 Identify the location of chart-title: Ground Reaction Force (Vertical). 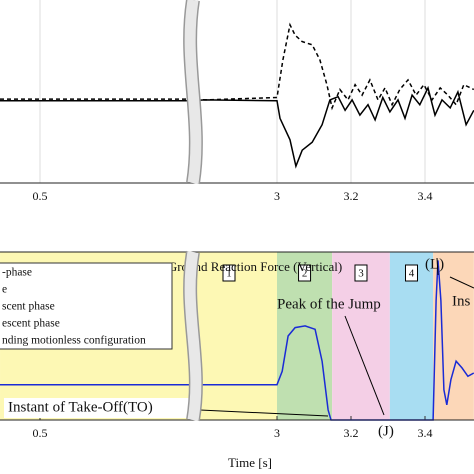
(255, 266).